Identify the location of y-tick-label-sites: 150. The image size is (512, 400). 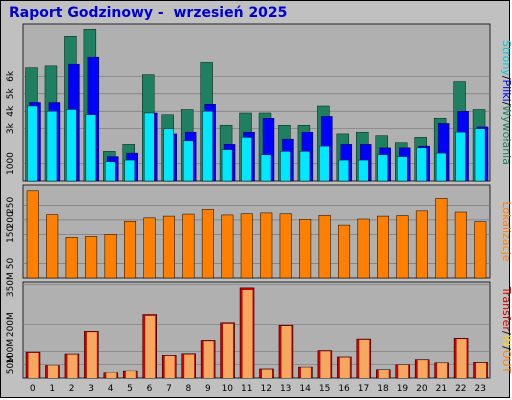
(11, 234).